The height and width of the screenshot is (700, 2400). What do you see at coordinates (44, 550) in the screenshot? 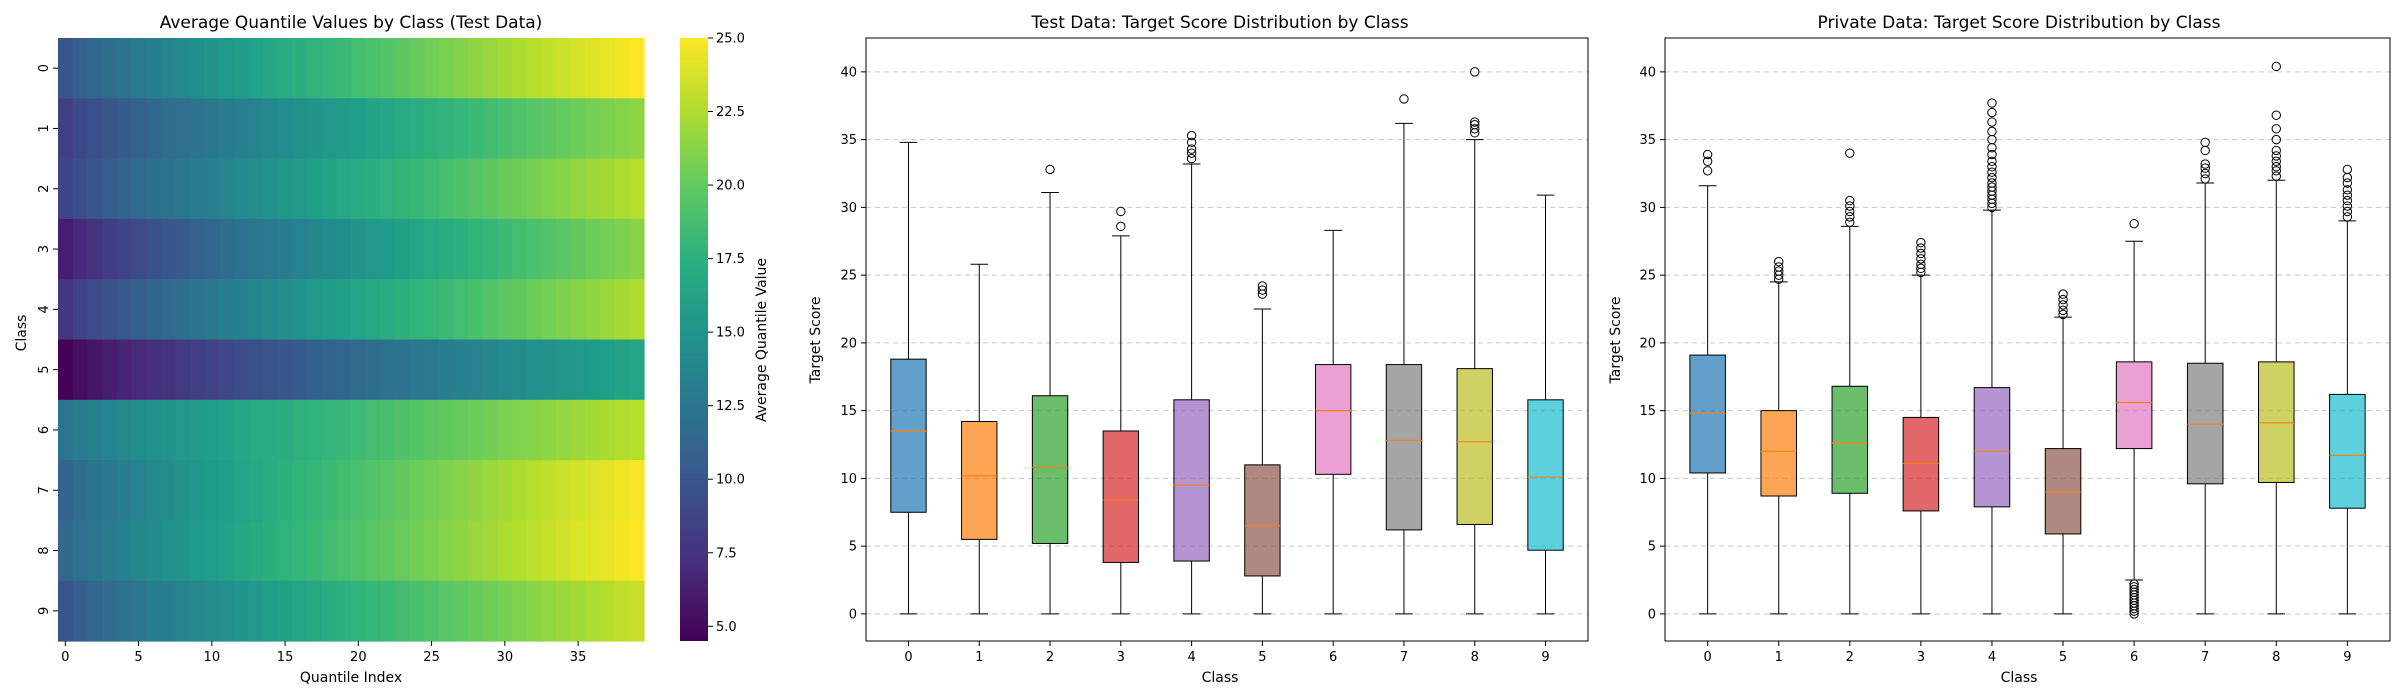
I see `heatmap-y-tick-label: 8` at bounding box center [44, 550].